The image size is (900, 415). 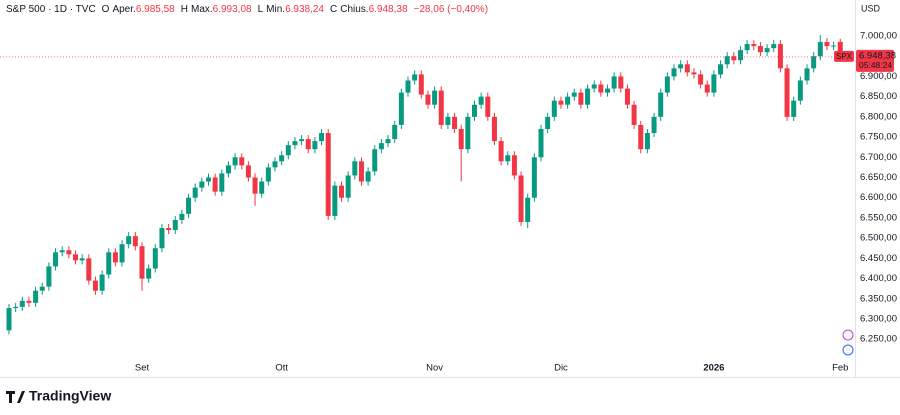 I want to click on x-tick-label: Nov, so click(x=434, y=368).